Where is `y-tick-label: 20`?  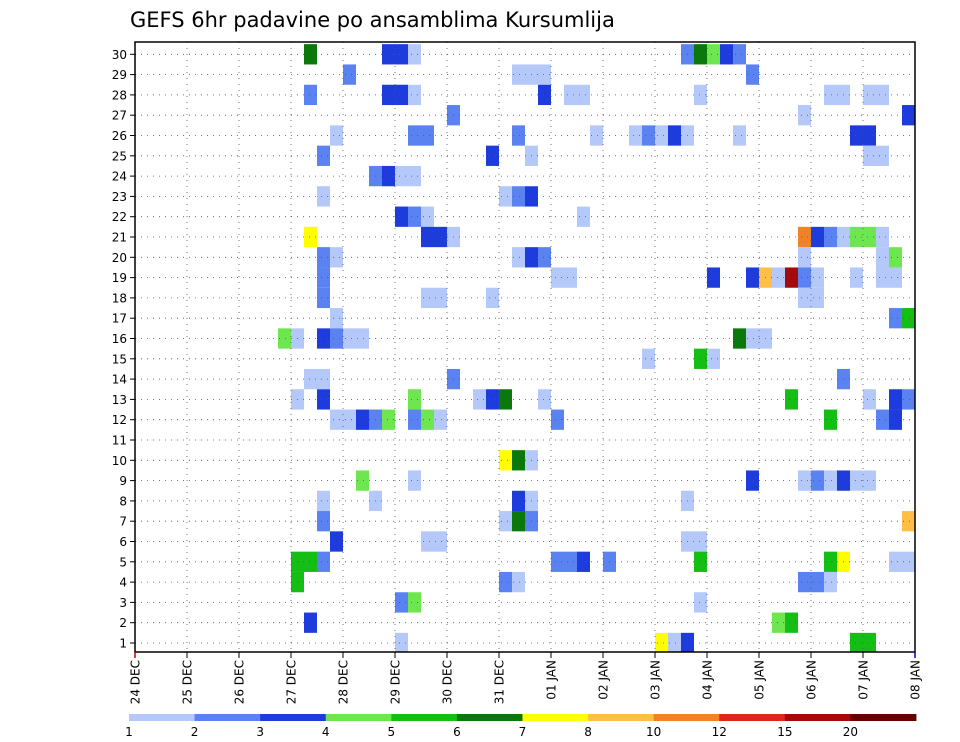
y-tick-label: 20 is located at coordinates (119, 258).